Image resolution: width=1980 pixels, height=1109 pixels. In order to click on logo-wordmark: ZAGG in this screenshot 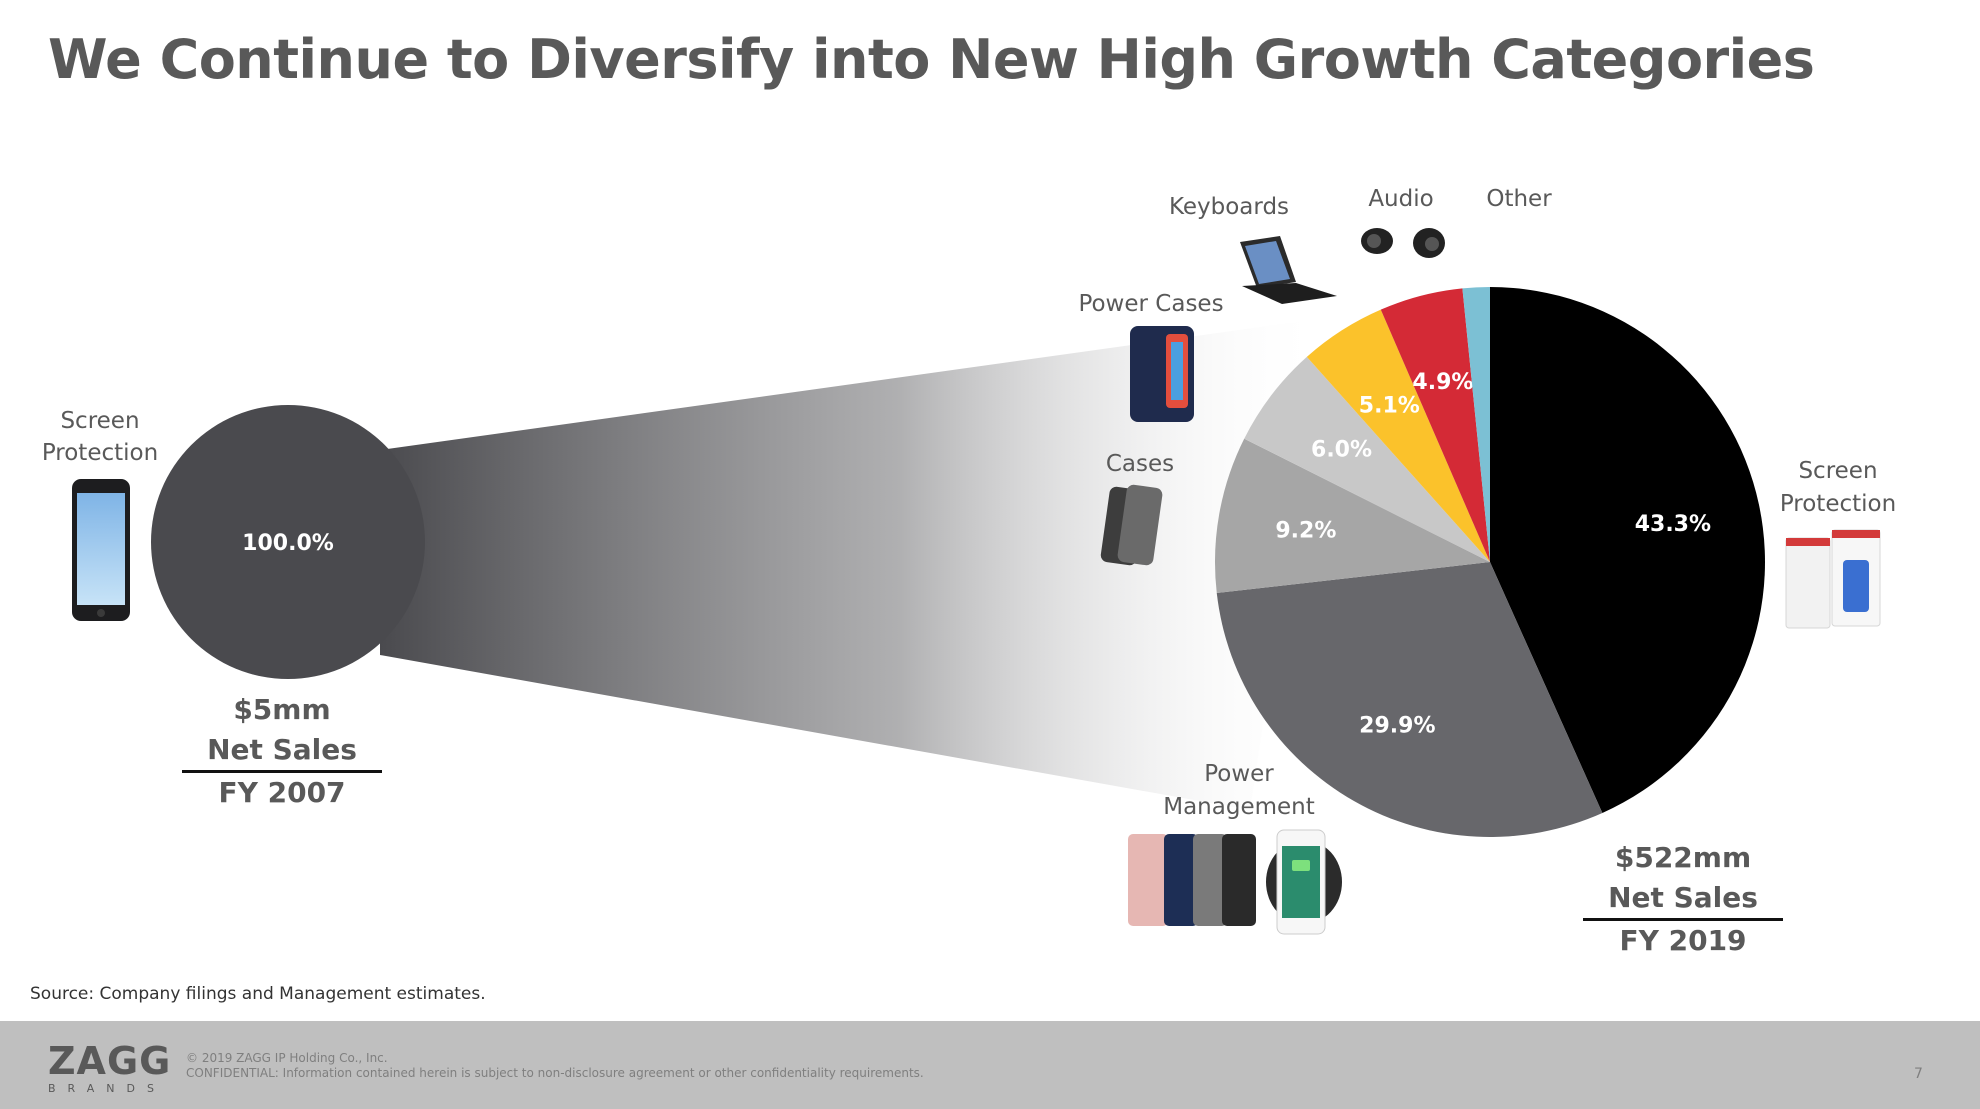, I will do `click(110, 1061)`.